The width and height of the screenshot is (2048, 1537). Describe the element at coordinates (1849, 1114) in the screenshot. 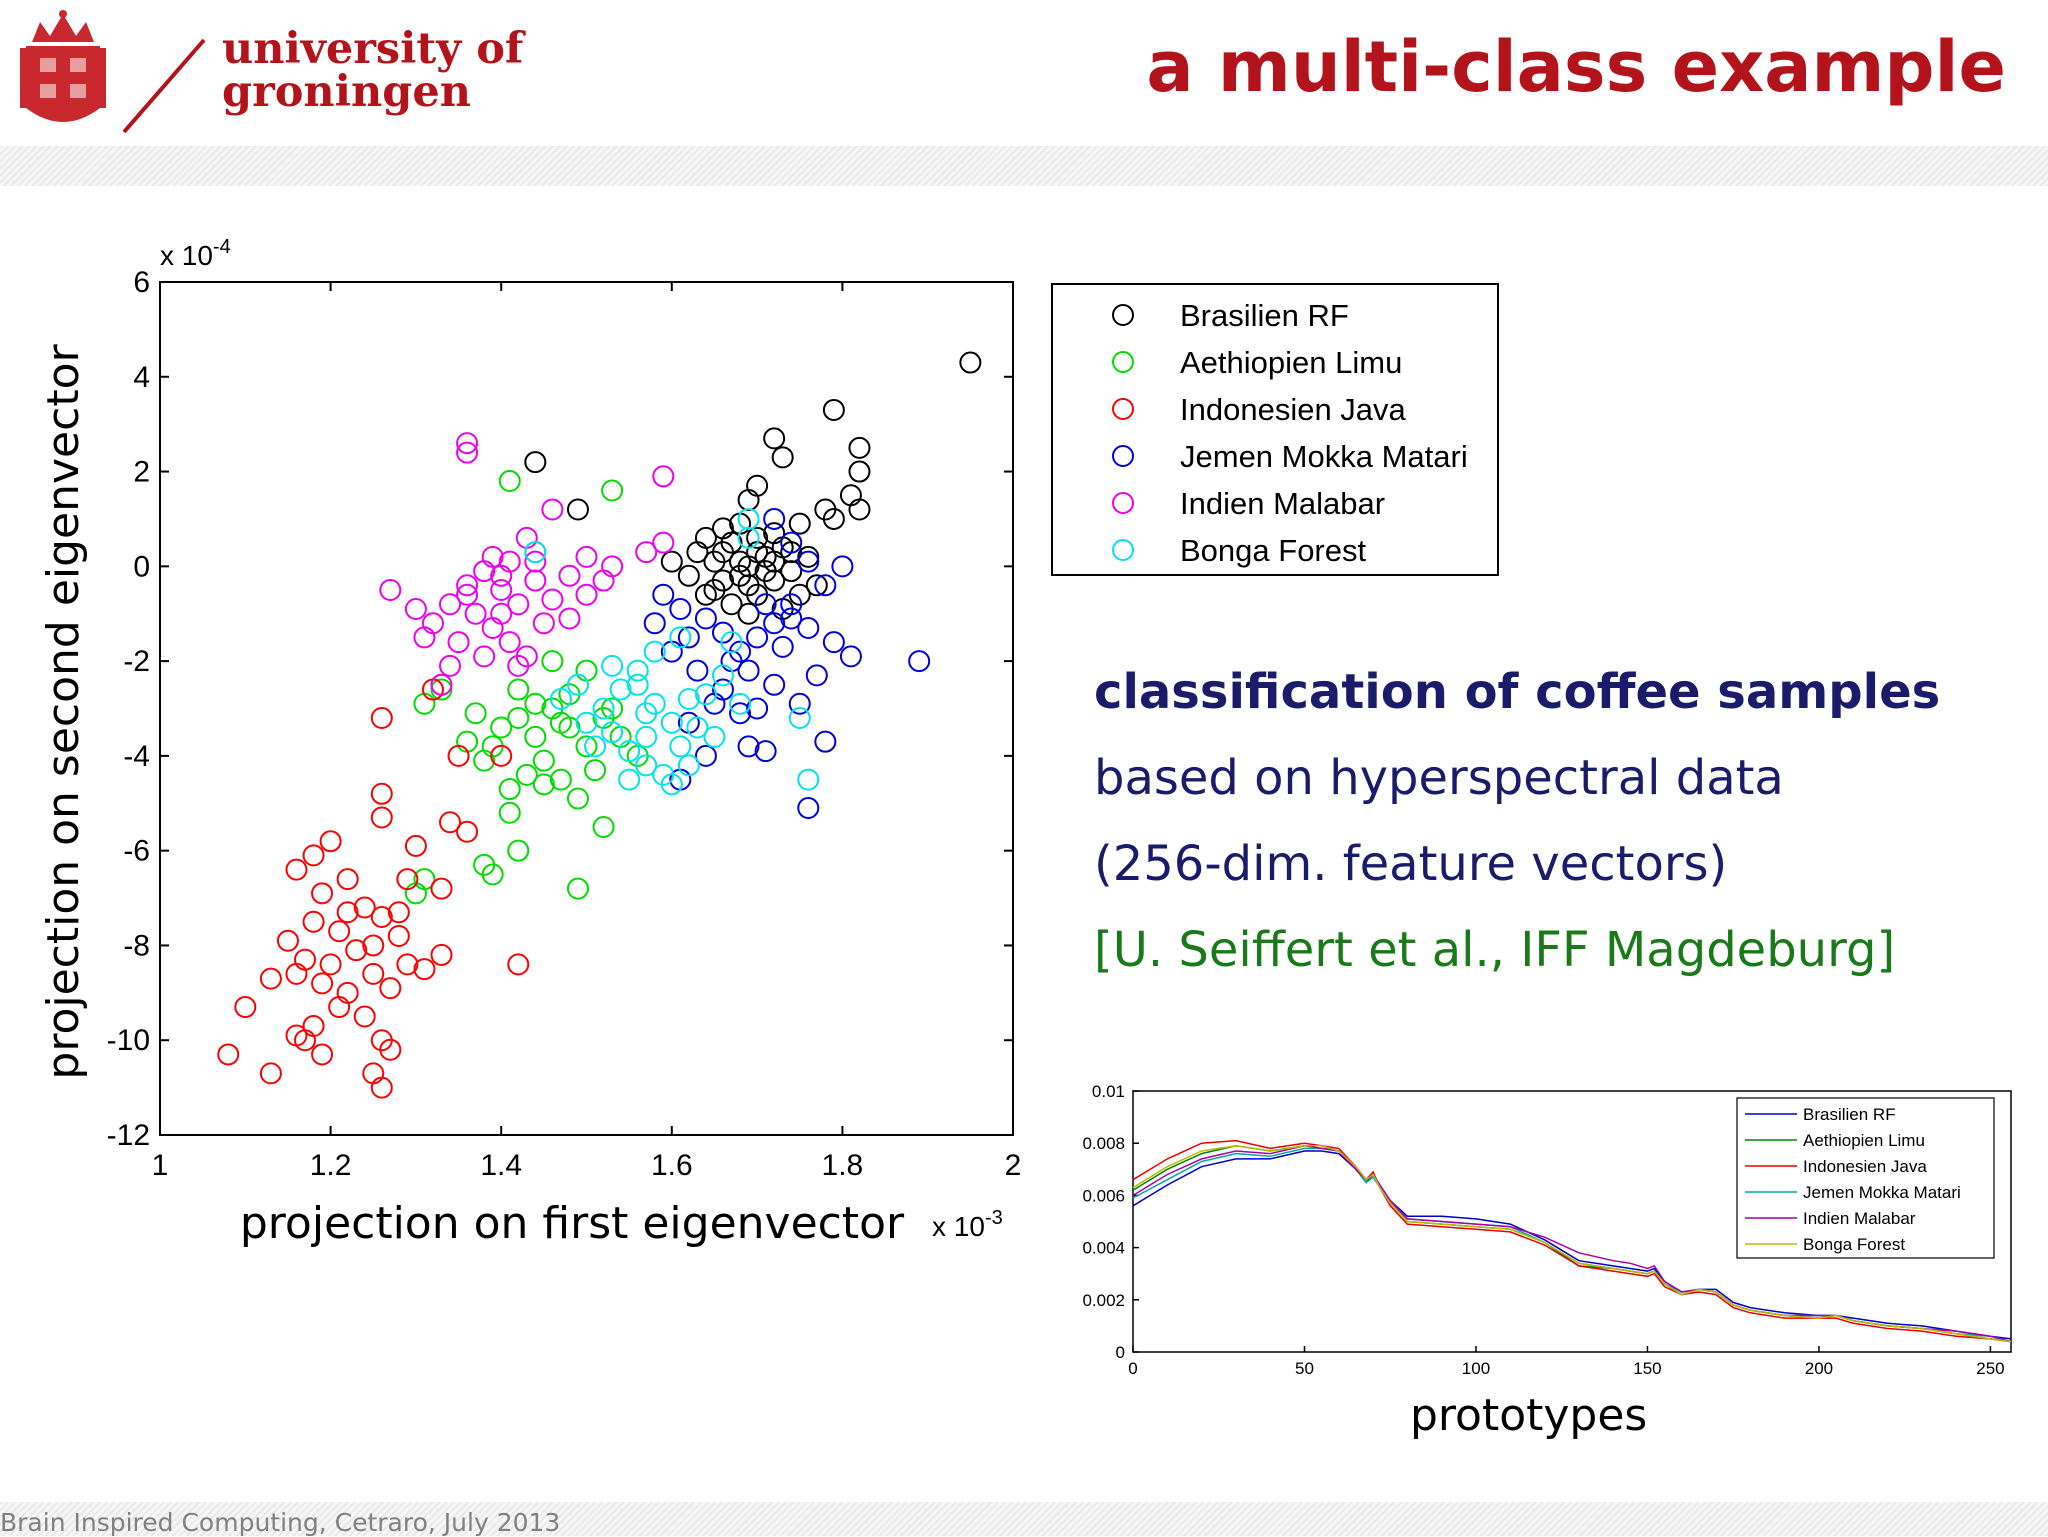

I see `line-legend-label: Brasilien RF` at that location.